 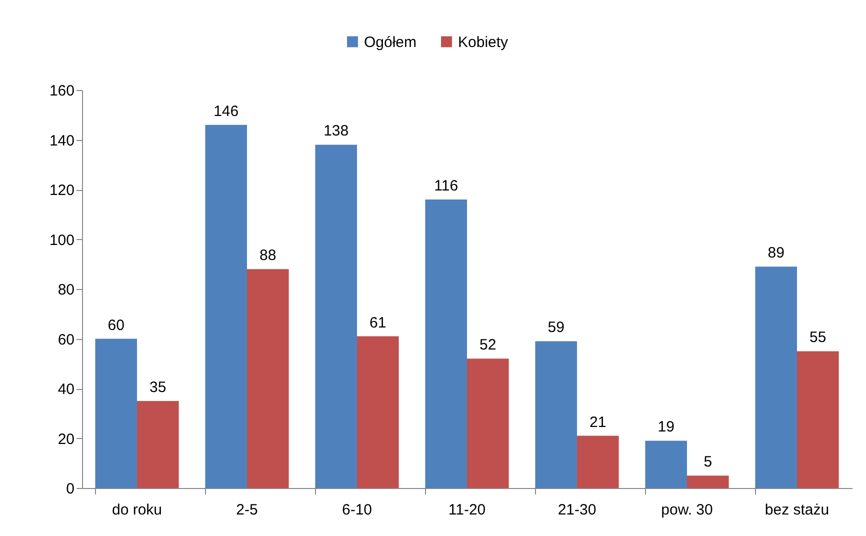 I want to click on y-tick-label: 60, so click(x=66, y=339).